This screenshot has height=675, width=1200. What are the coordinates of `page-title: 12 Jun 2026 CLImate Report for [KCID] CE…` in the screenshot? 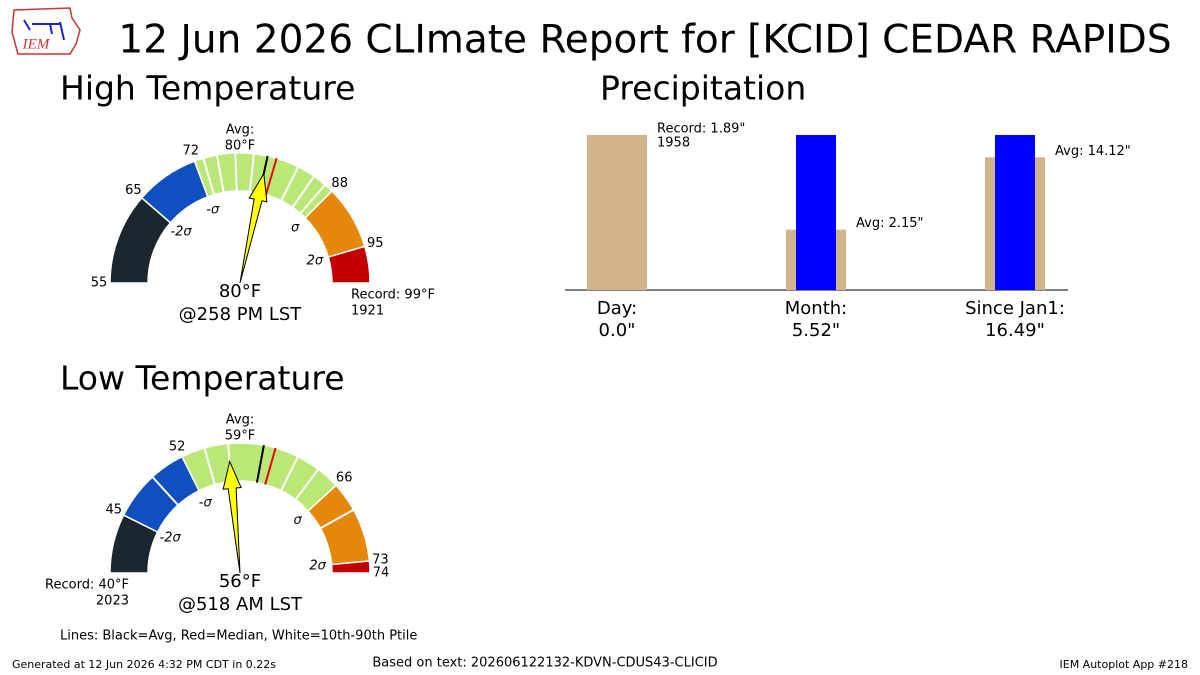 It's located at (644, 40).